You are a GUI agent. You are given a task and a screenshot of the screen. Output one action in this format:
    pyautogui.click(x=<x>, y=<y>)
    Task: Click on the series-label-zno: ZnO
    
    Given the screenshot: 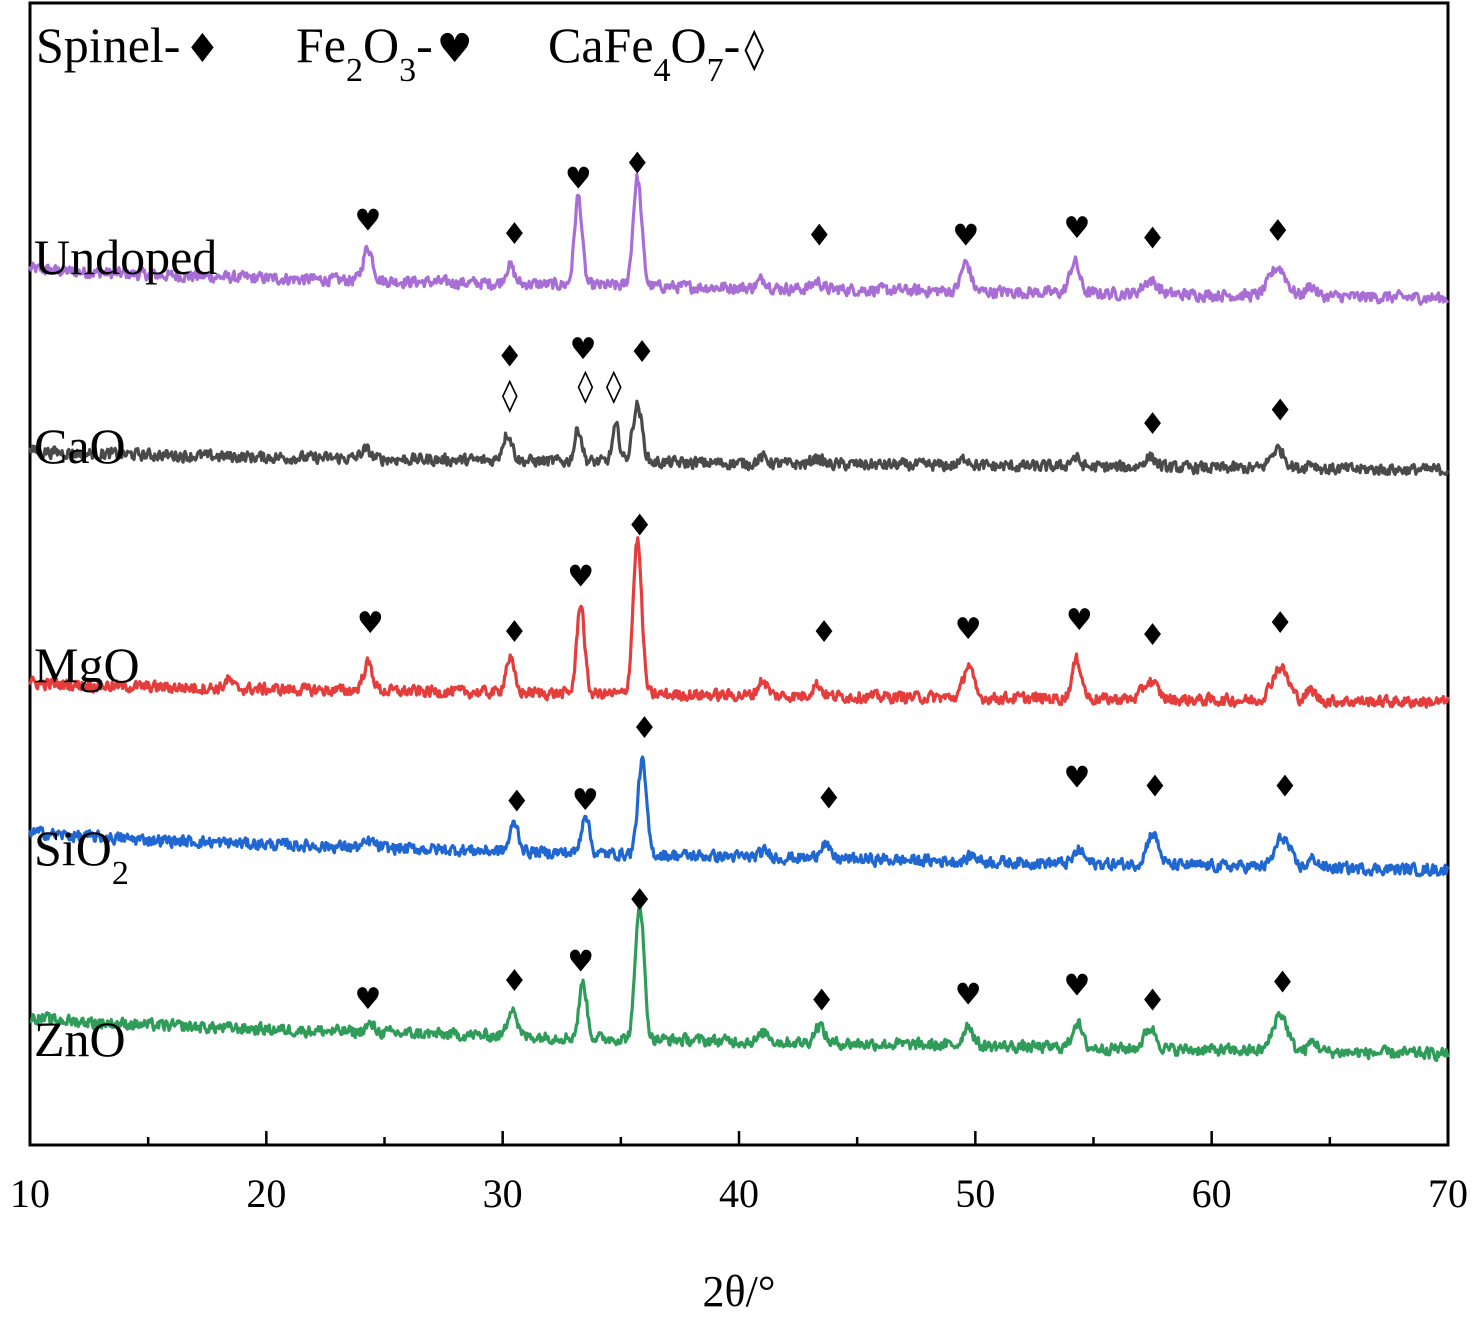 What is the action you would take?
    pyautogui.click(x=80, y=1039)
    